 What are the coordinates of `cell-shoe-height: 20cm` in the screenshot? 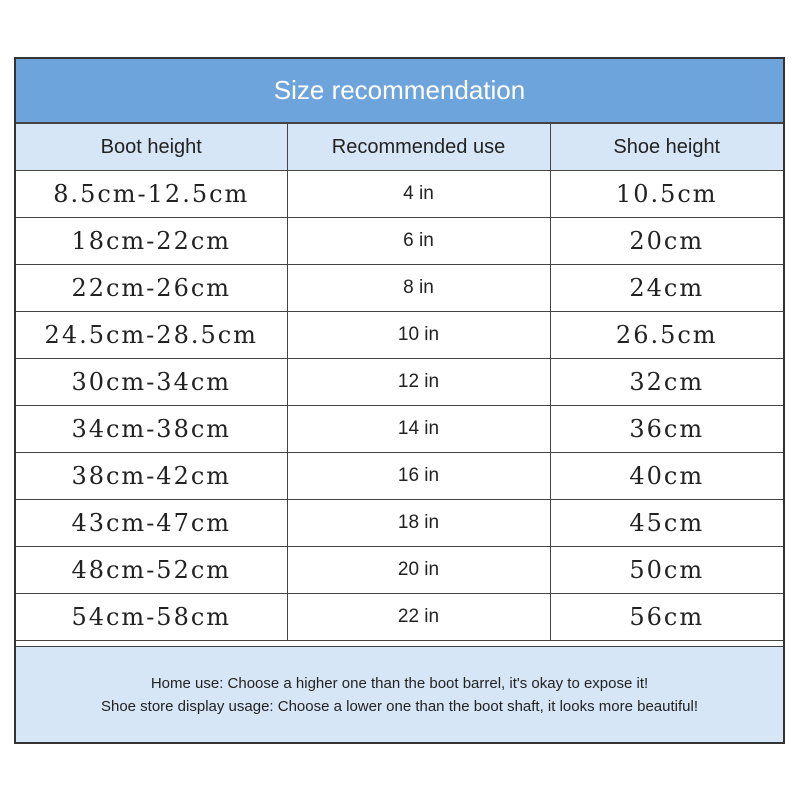 It's located at (666, 241).